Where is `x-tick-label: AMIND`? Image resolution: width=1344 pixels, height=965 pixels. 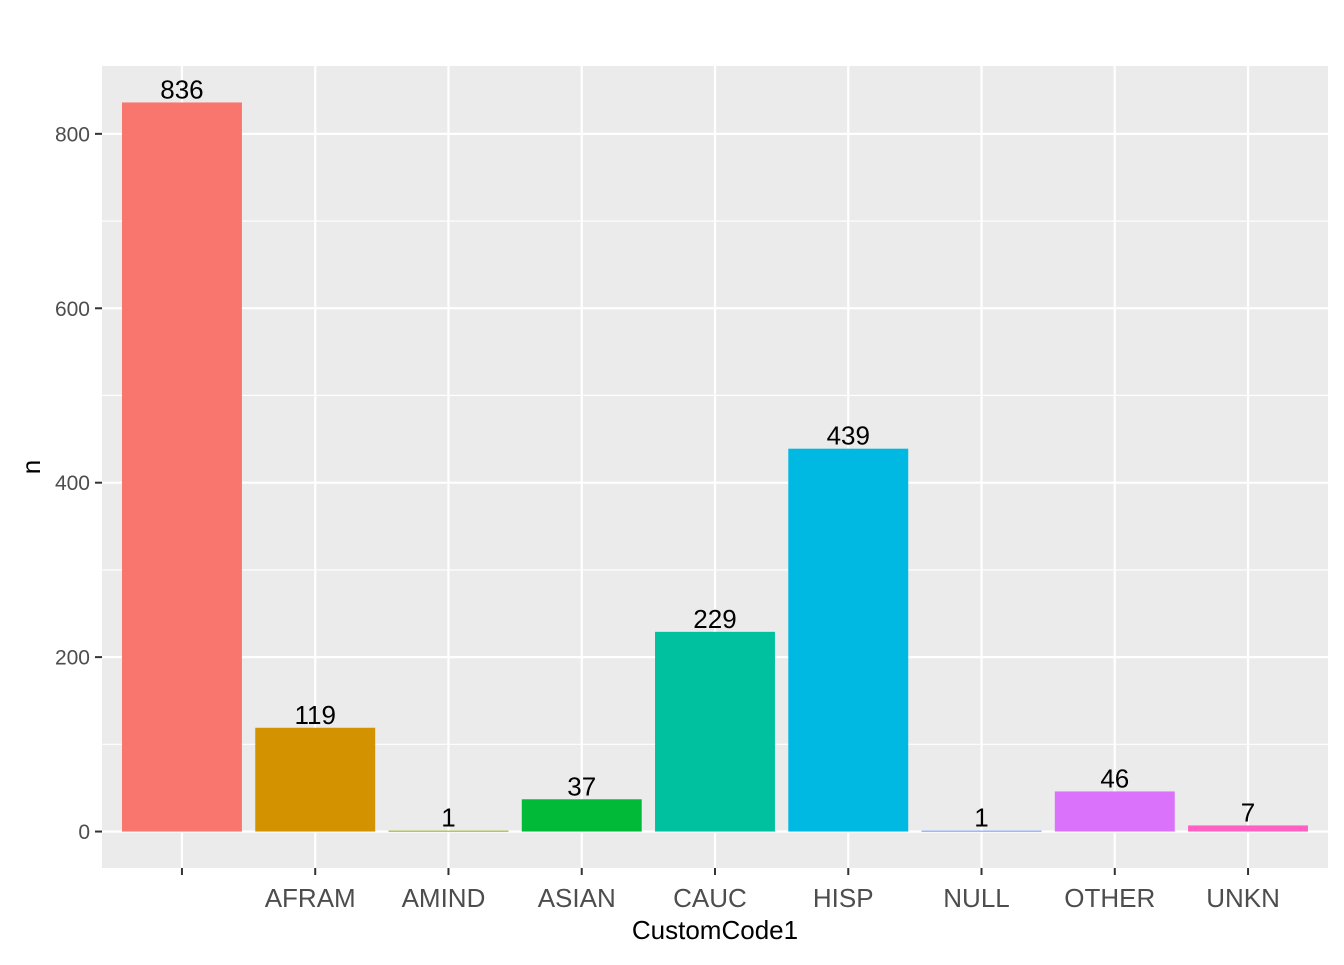 x-tick-label: AMIND is located at coordinates (444, 898).